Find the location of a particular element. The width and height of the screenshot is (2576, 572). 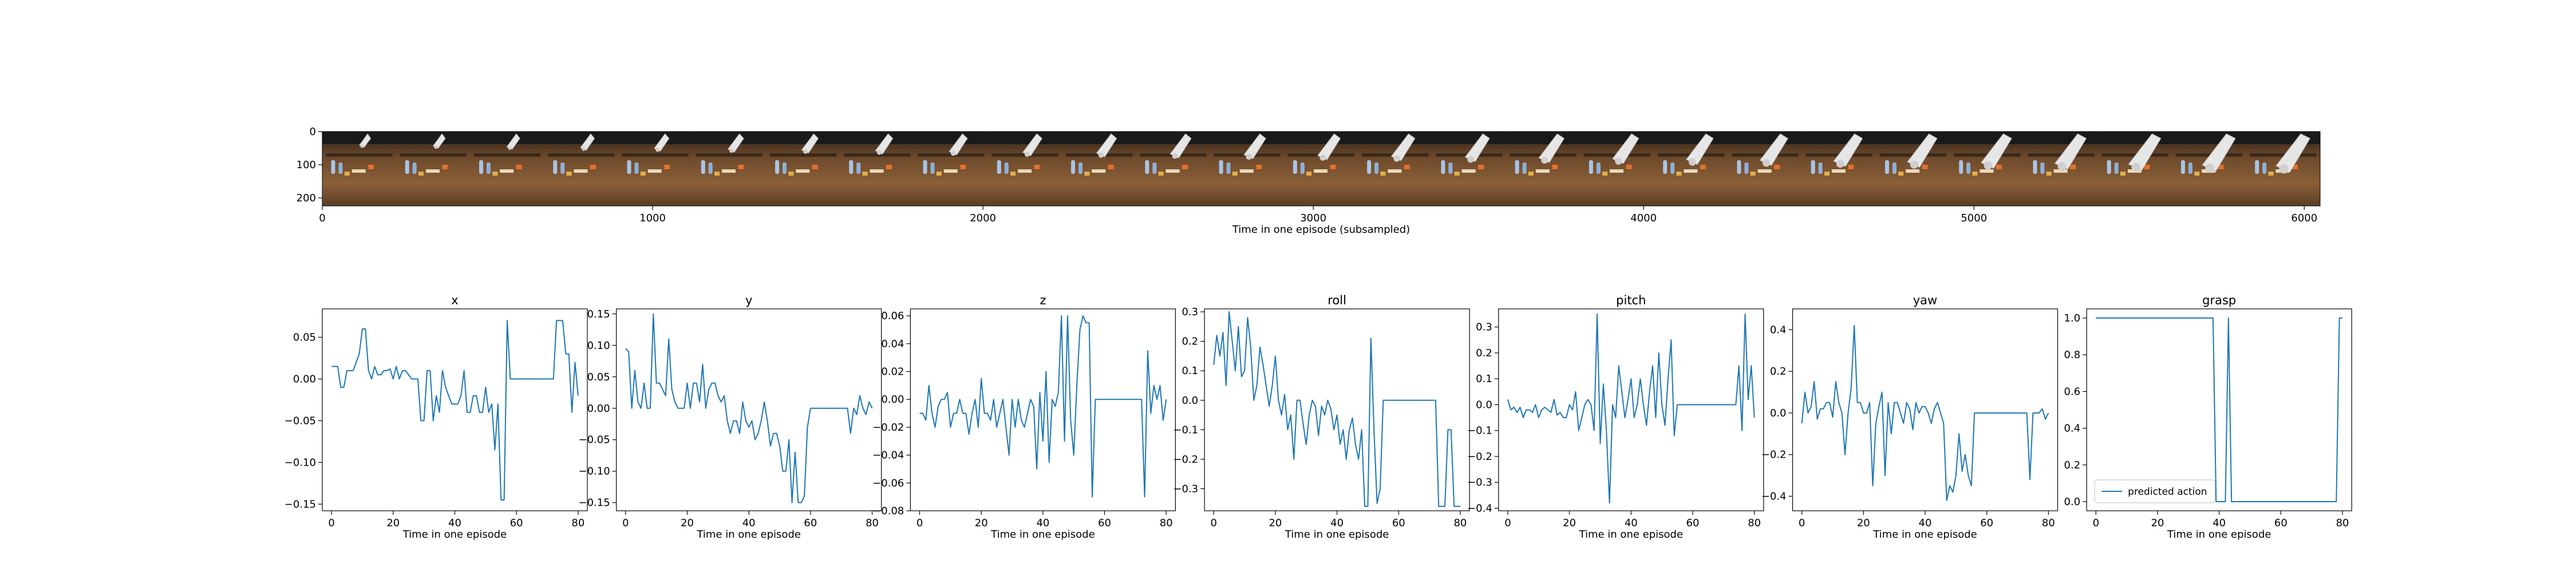

y-tick-label: 0.1 is located at coordinates (1190, 371).